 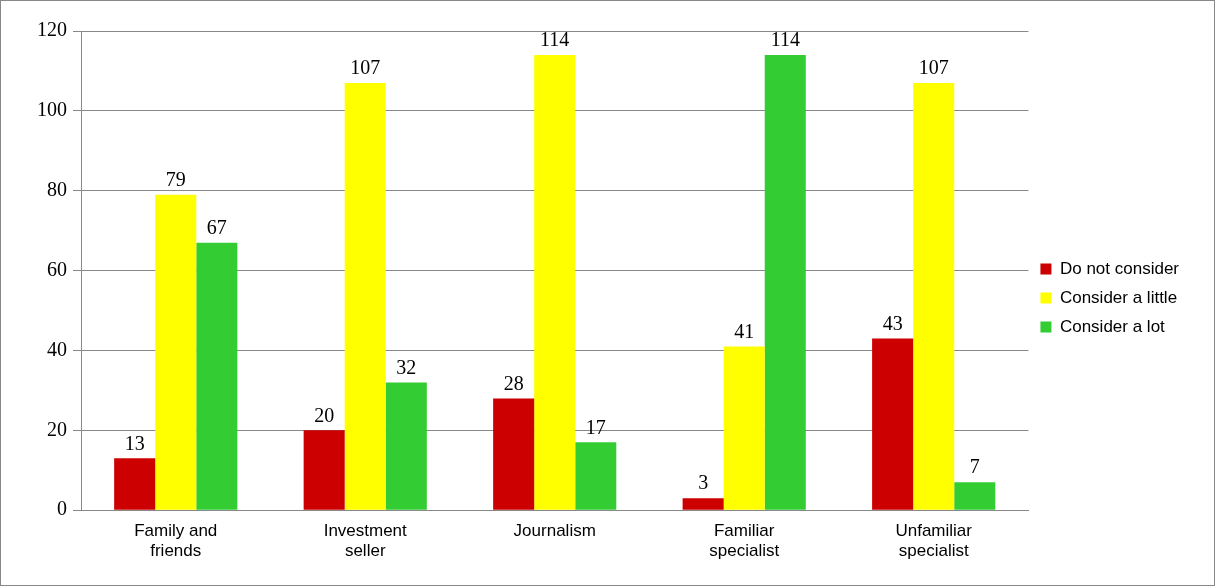 I want to click on data-label: 20, so click(x=324, y=414).